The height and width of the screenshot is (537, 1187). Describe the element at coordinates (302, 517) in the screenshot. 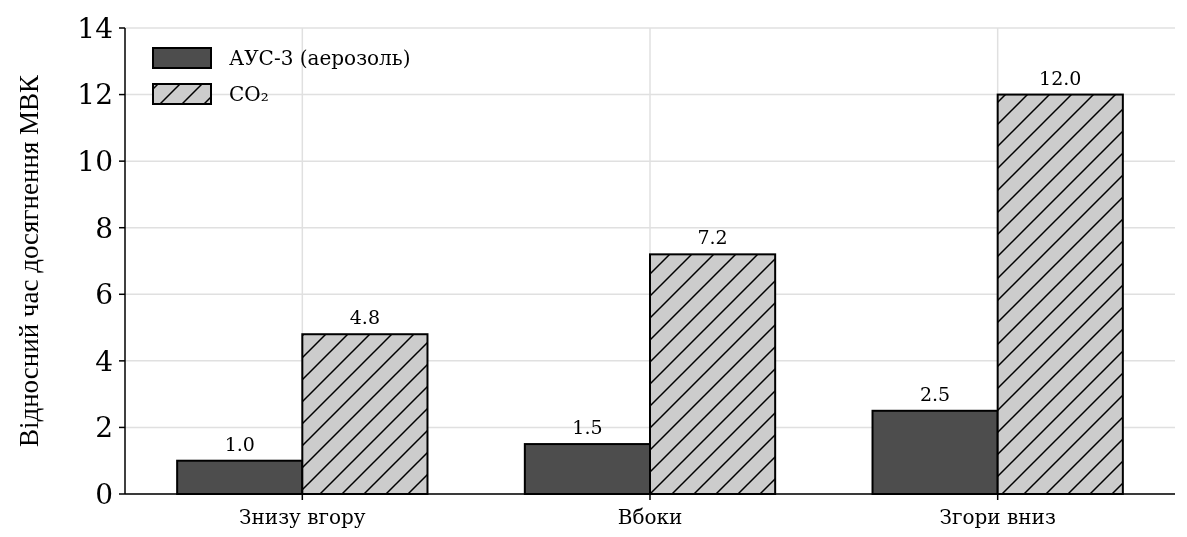

I see `x-tick-label: Знизу вгору` at that location.